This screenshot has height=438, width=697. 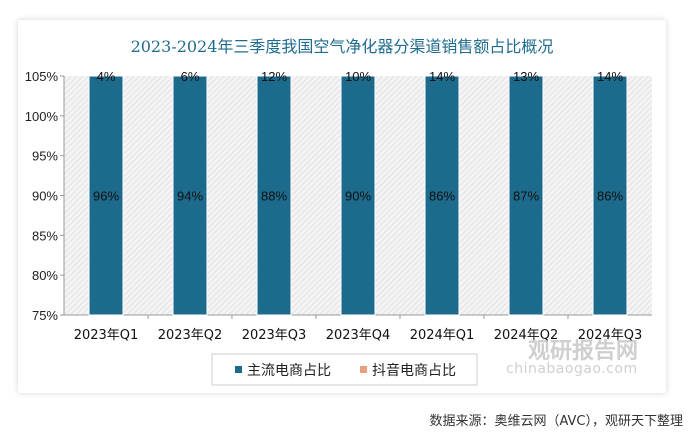 I want to click on x-tick-label: 2023年Q2, so click(x=190, y=335).